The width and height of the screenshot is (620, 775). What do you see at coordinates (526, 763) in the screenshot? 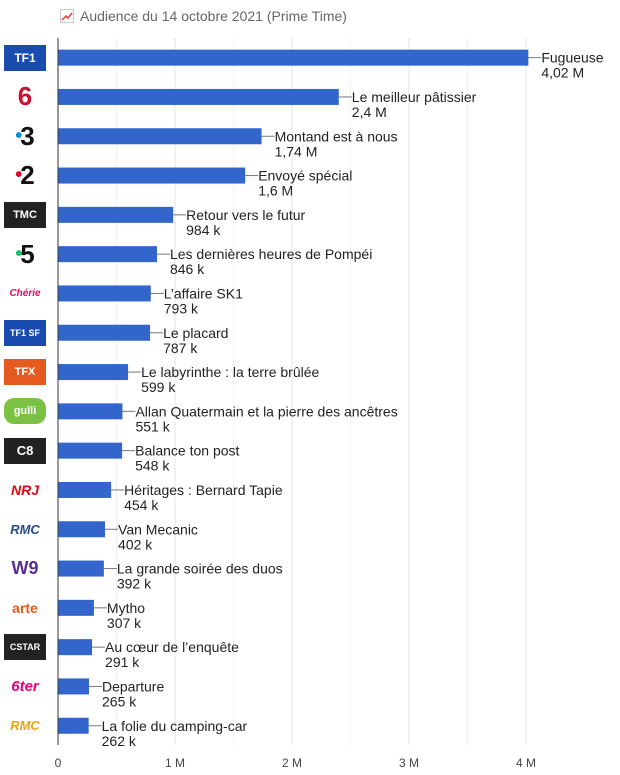
I see `x-tick-label: 4 M` at bounding box center [526, 763].